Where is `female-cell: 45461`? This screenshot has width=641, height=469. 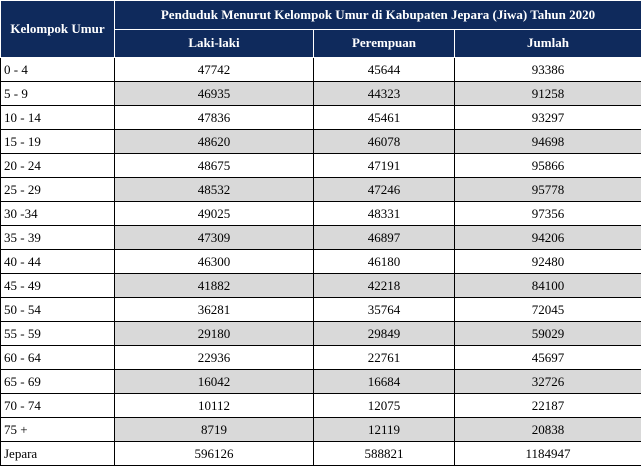 female-cell: 45461 is located at coordinates (384, 117).